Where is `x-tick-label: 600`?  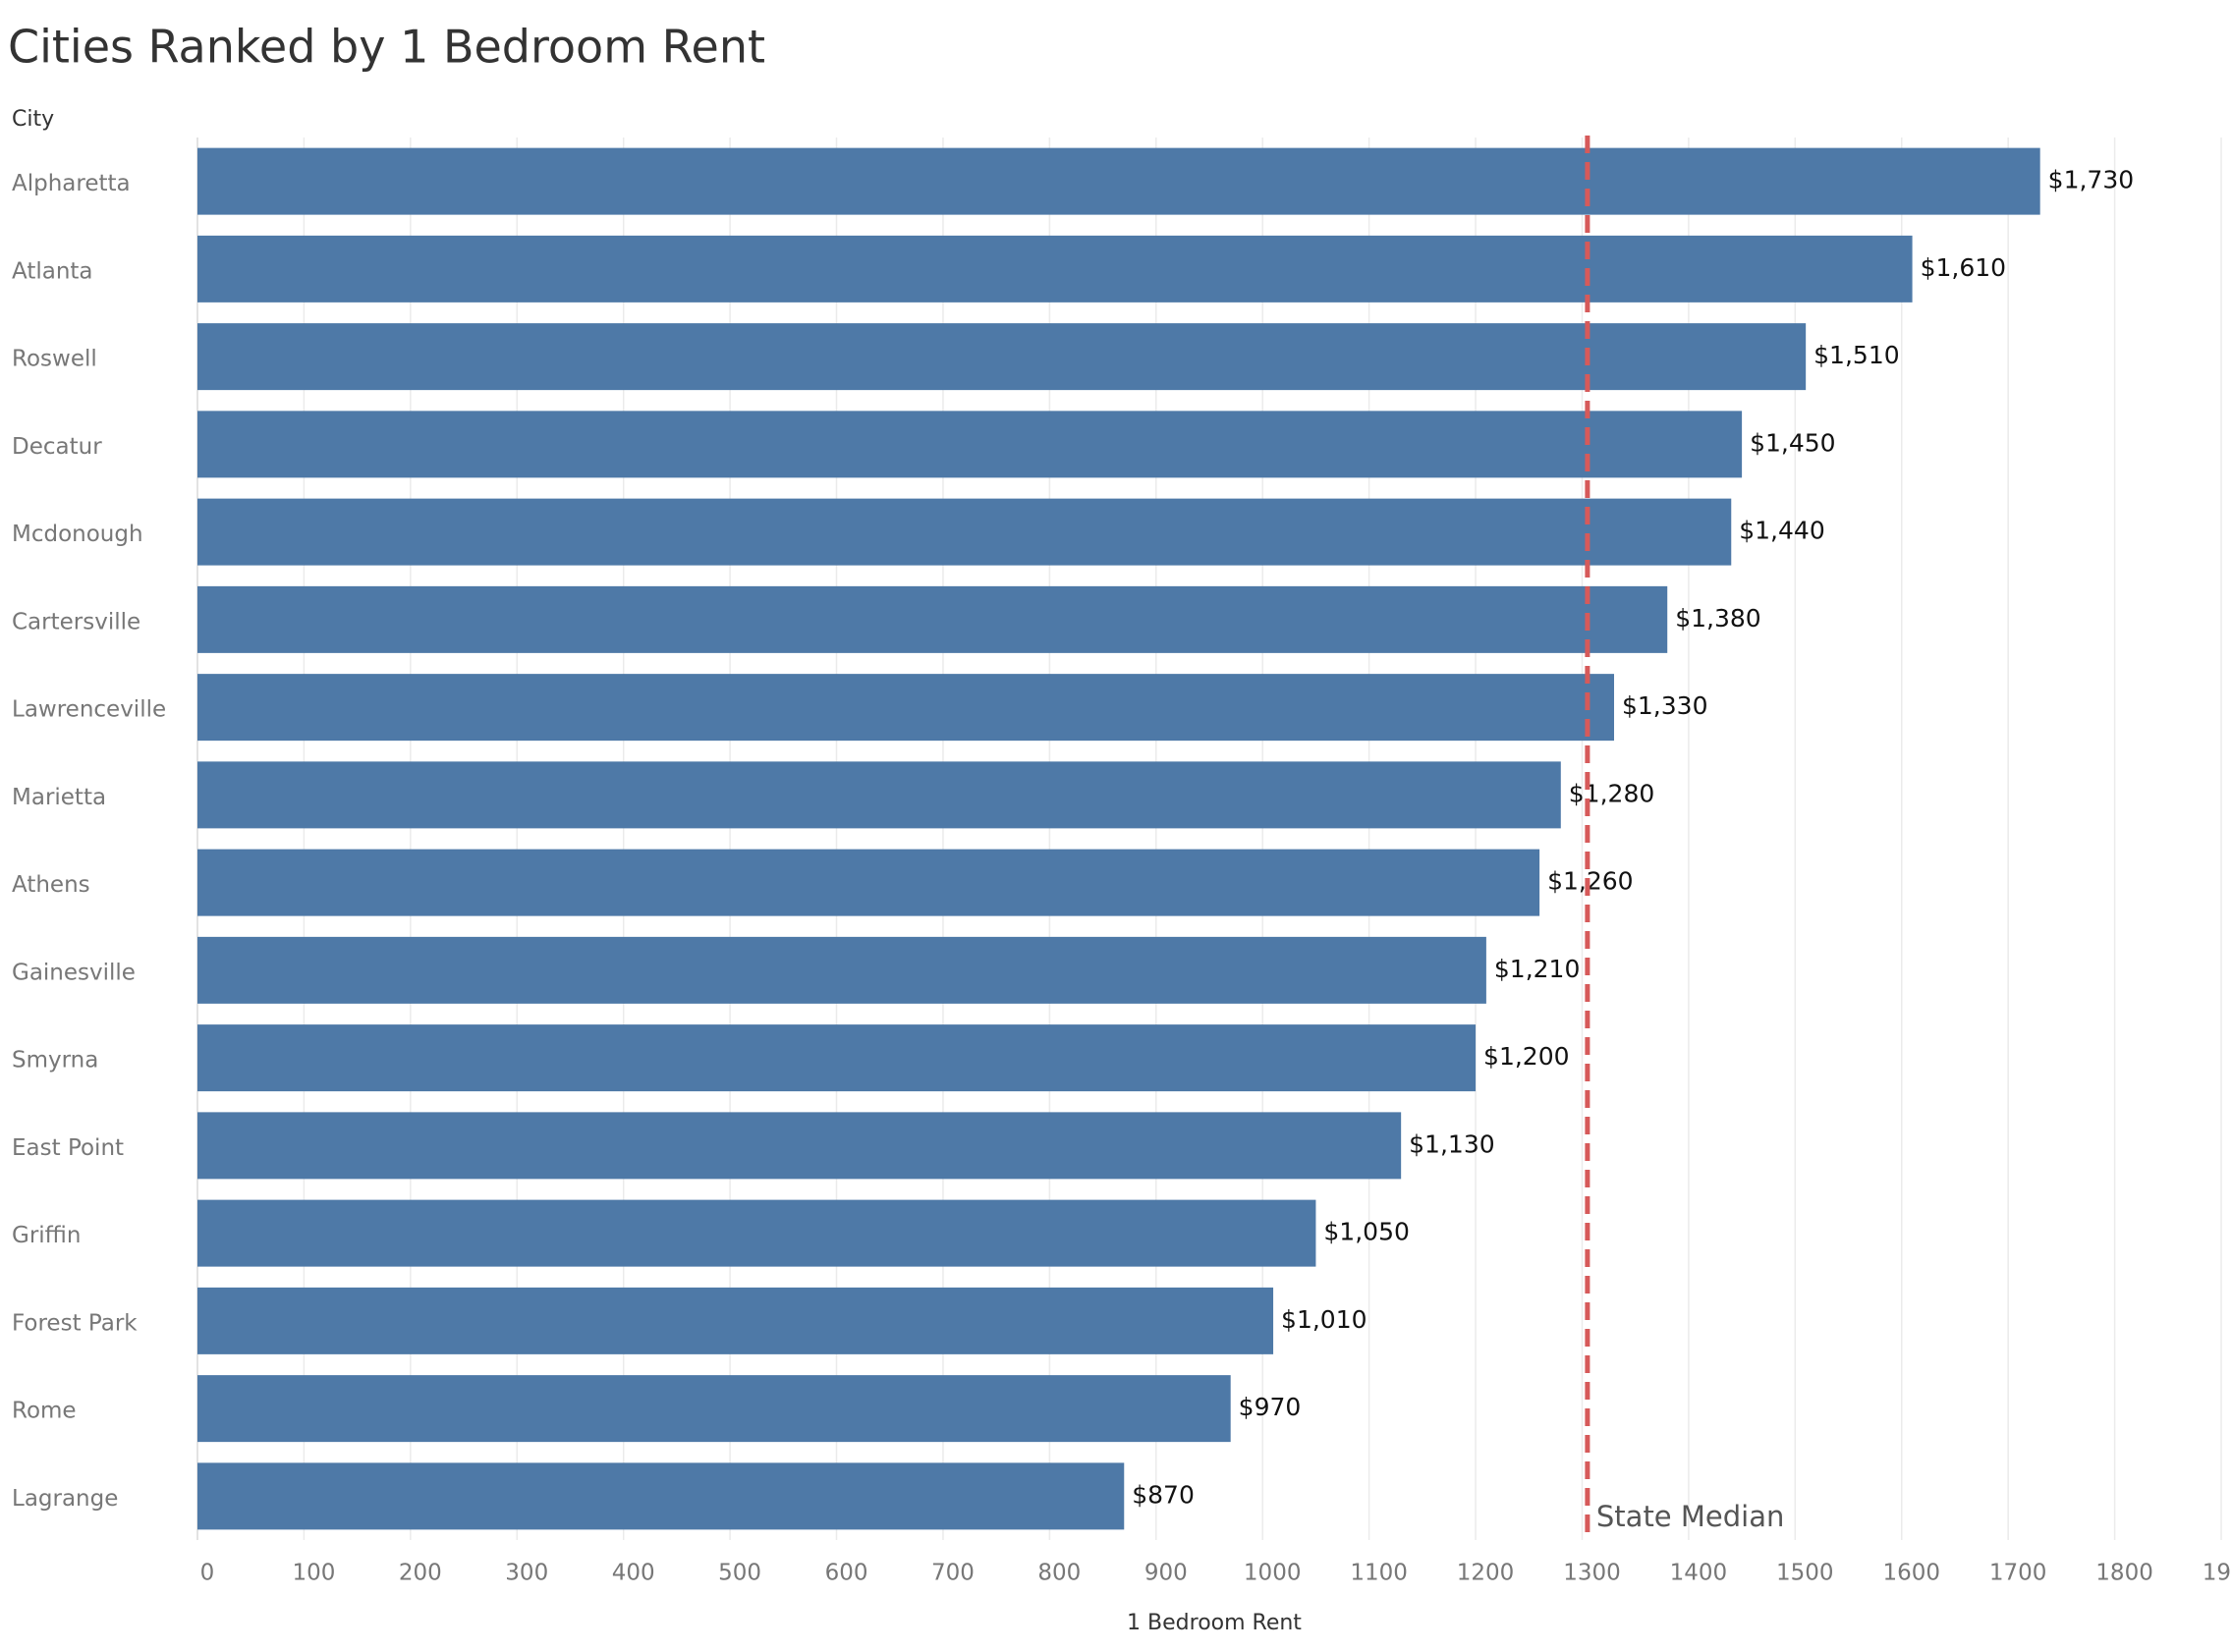 x-tick-label: 600 is located at coordinates (846, 1573).